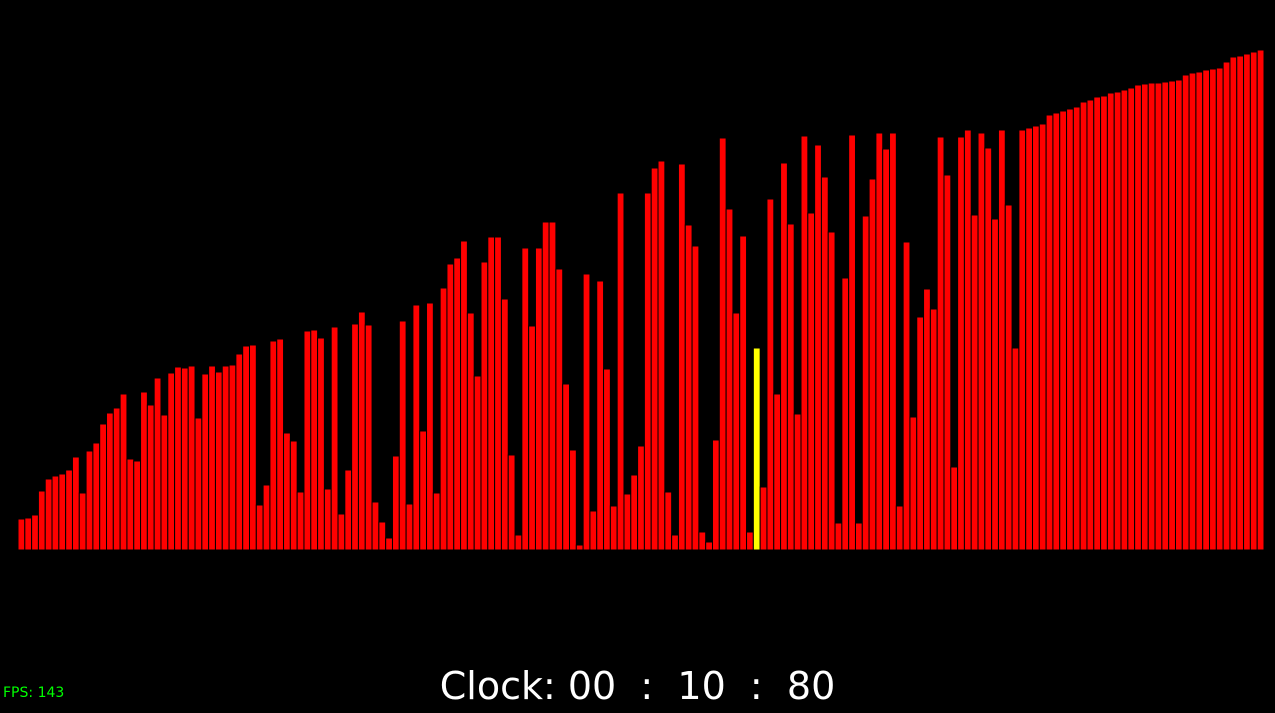 Image resolution: width=1275 pixels, height=713 pixels. I want to click on clock-label: Clock:, so click(497, 686).